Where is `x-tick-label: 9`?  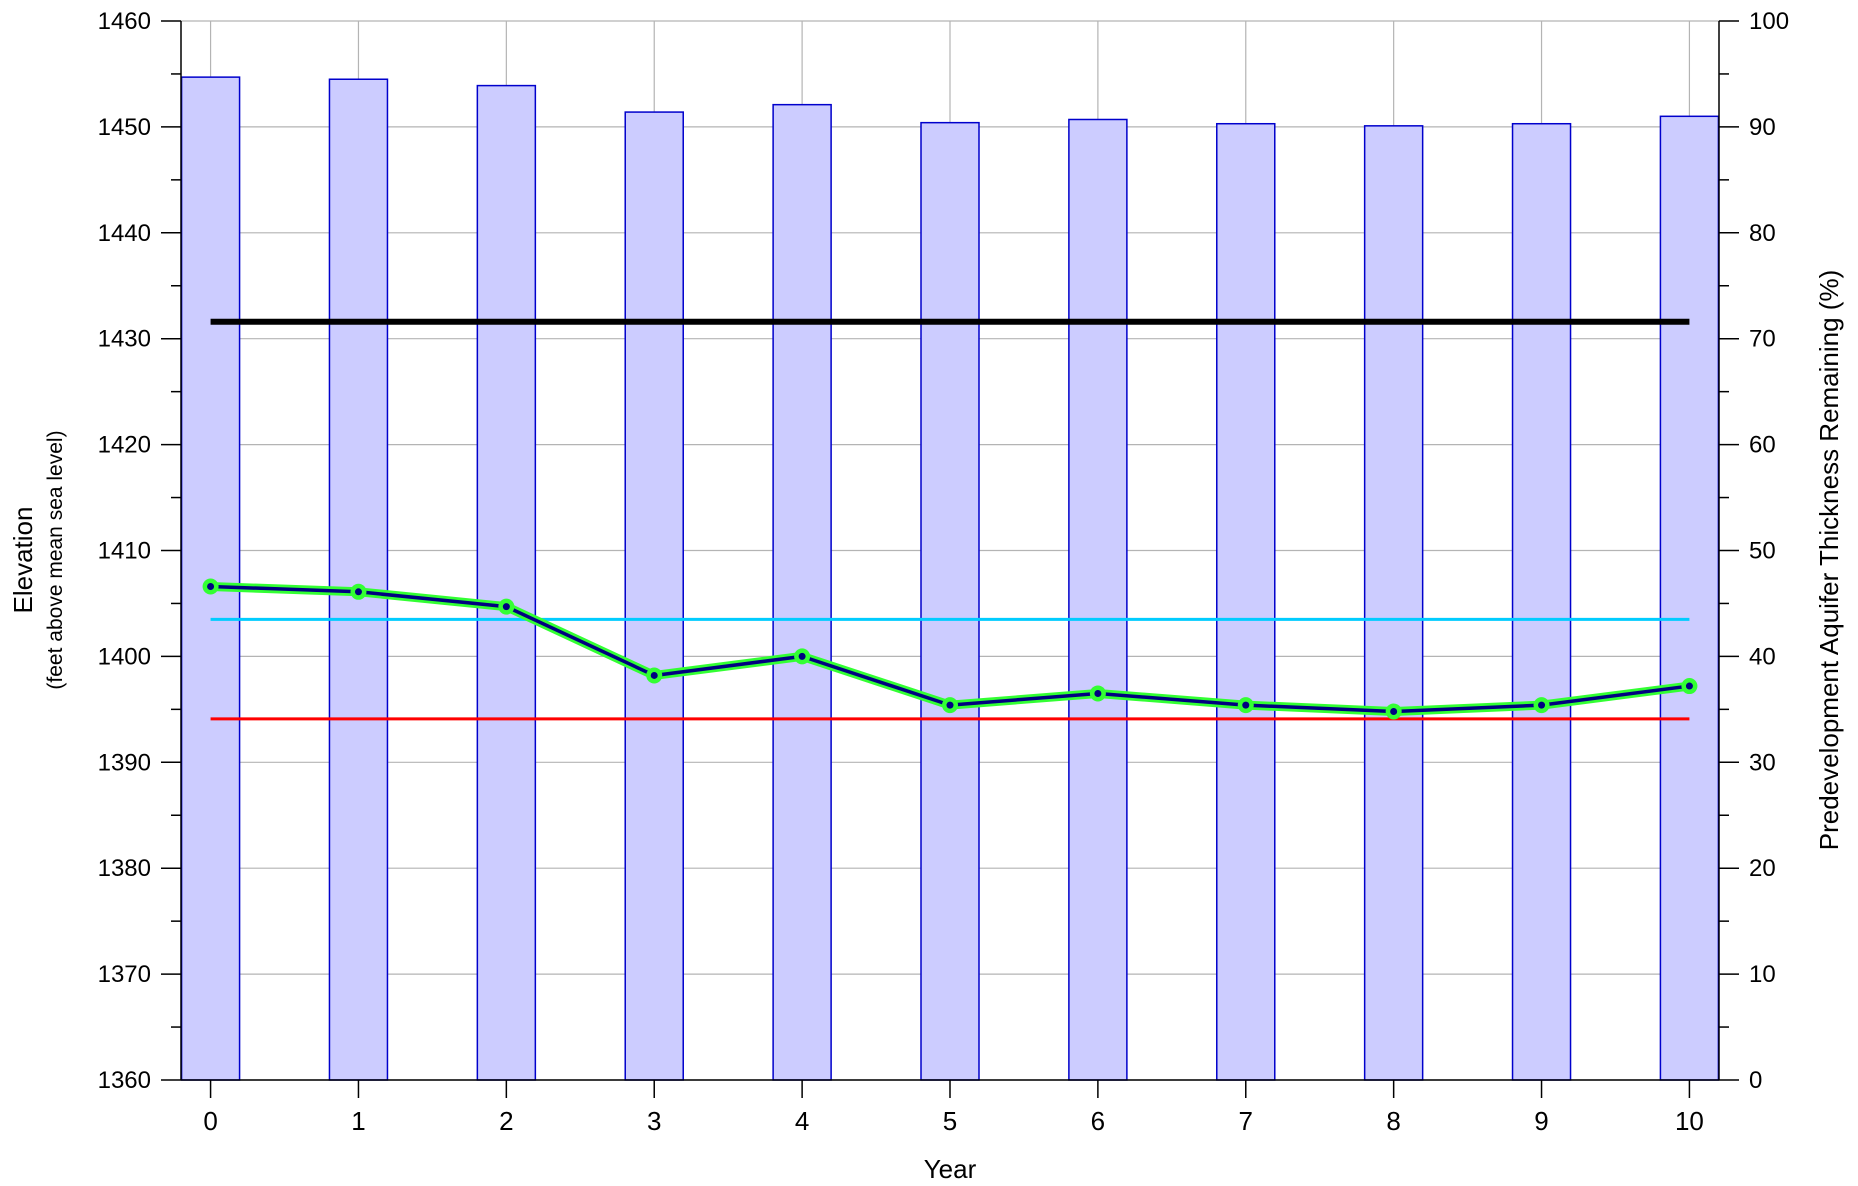
x-tick-label: 9 is located at coordinates (1541, 1121).